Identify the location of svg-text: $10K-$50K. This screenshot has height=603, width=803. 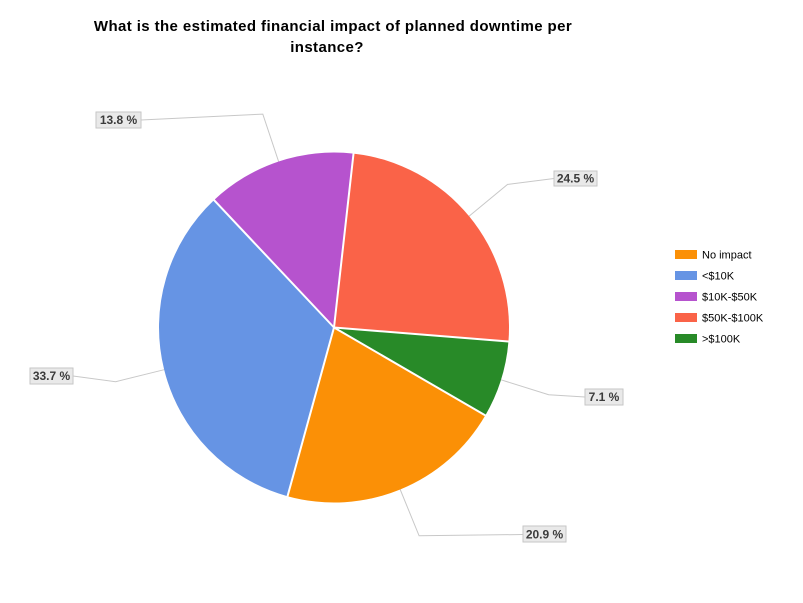
(730, 298).